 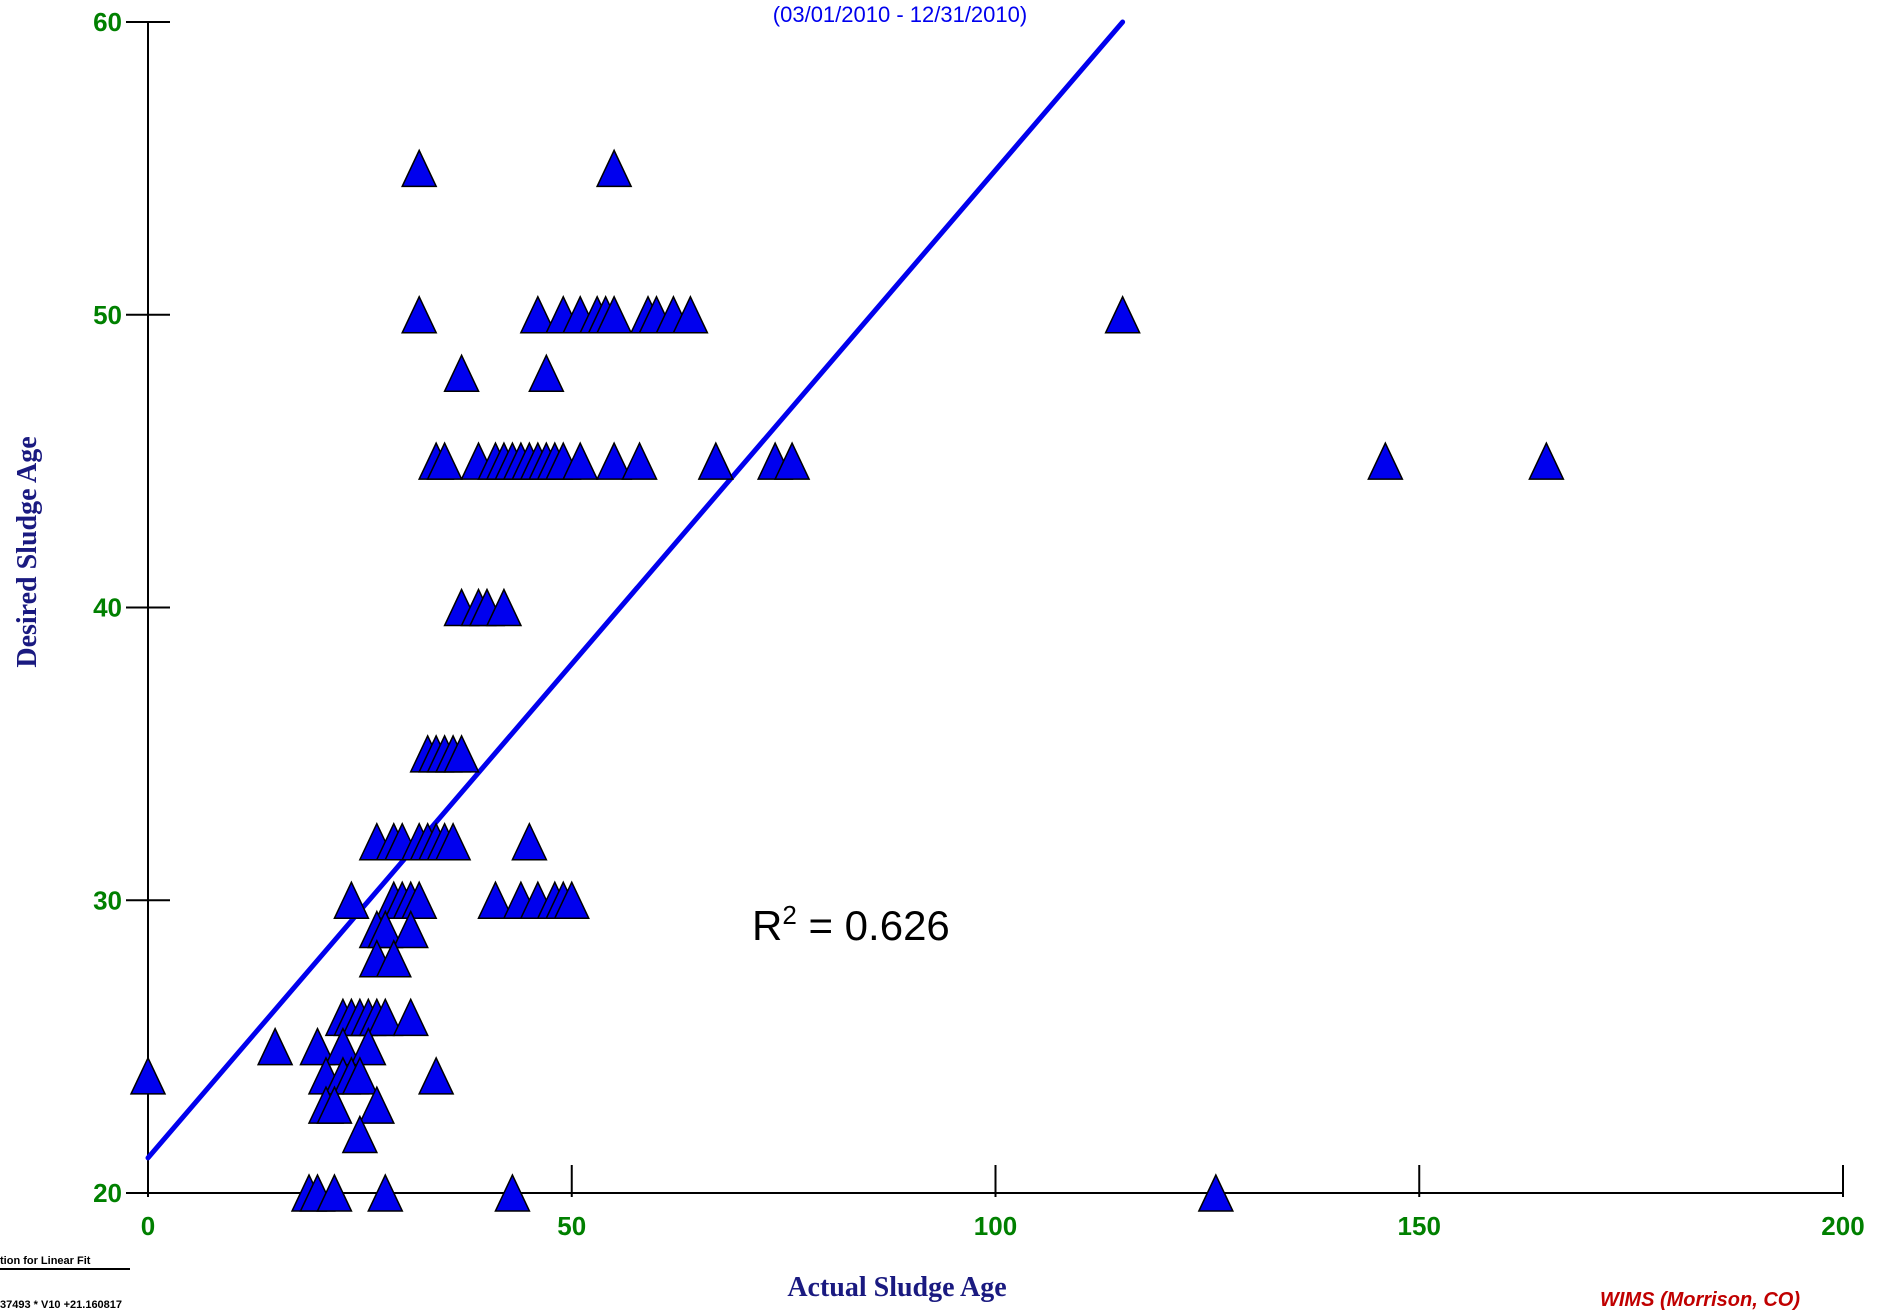 I want to click on r-squared-symbol: R, so click(x=767, y=925).